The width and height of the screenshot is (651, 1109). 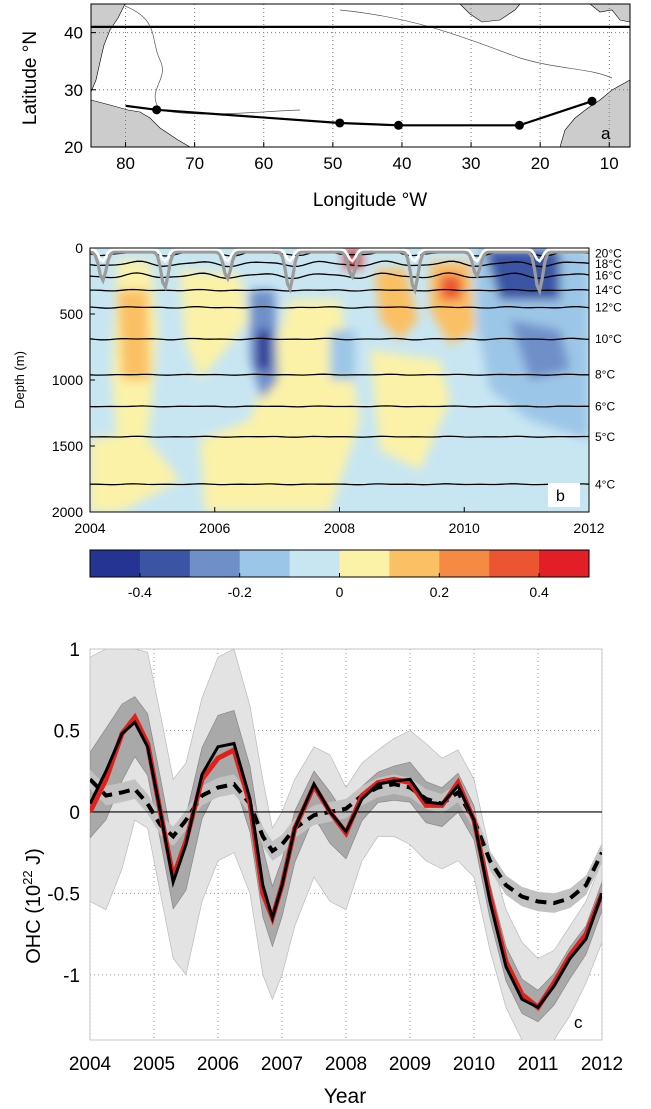 I want to click on panel-a-ylabel: Latitude °N, so click(x=30, y=78).